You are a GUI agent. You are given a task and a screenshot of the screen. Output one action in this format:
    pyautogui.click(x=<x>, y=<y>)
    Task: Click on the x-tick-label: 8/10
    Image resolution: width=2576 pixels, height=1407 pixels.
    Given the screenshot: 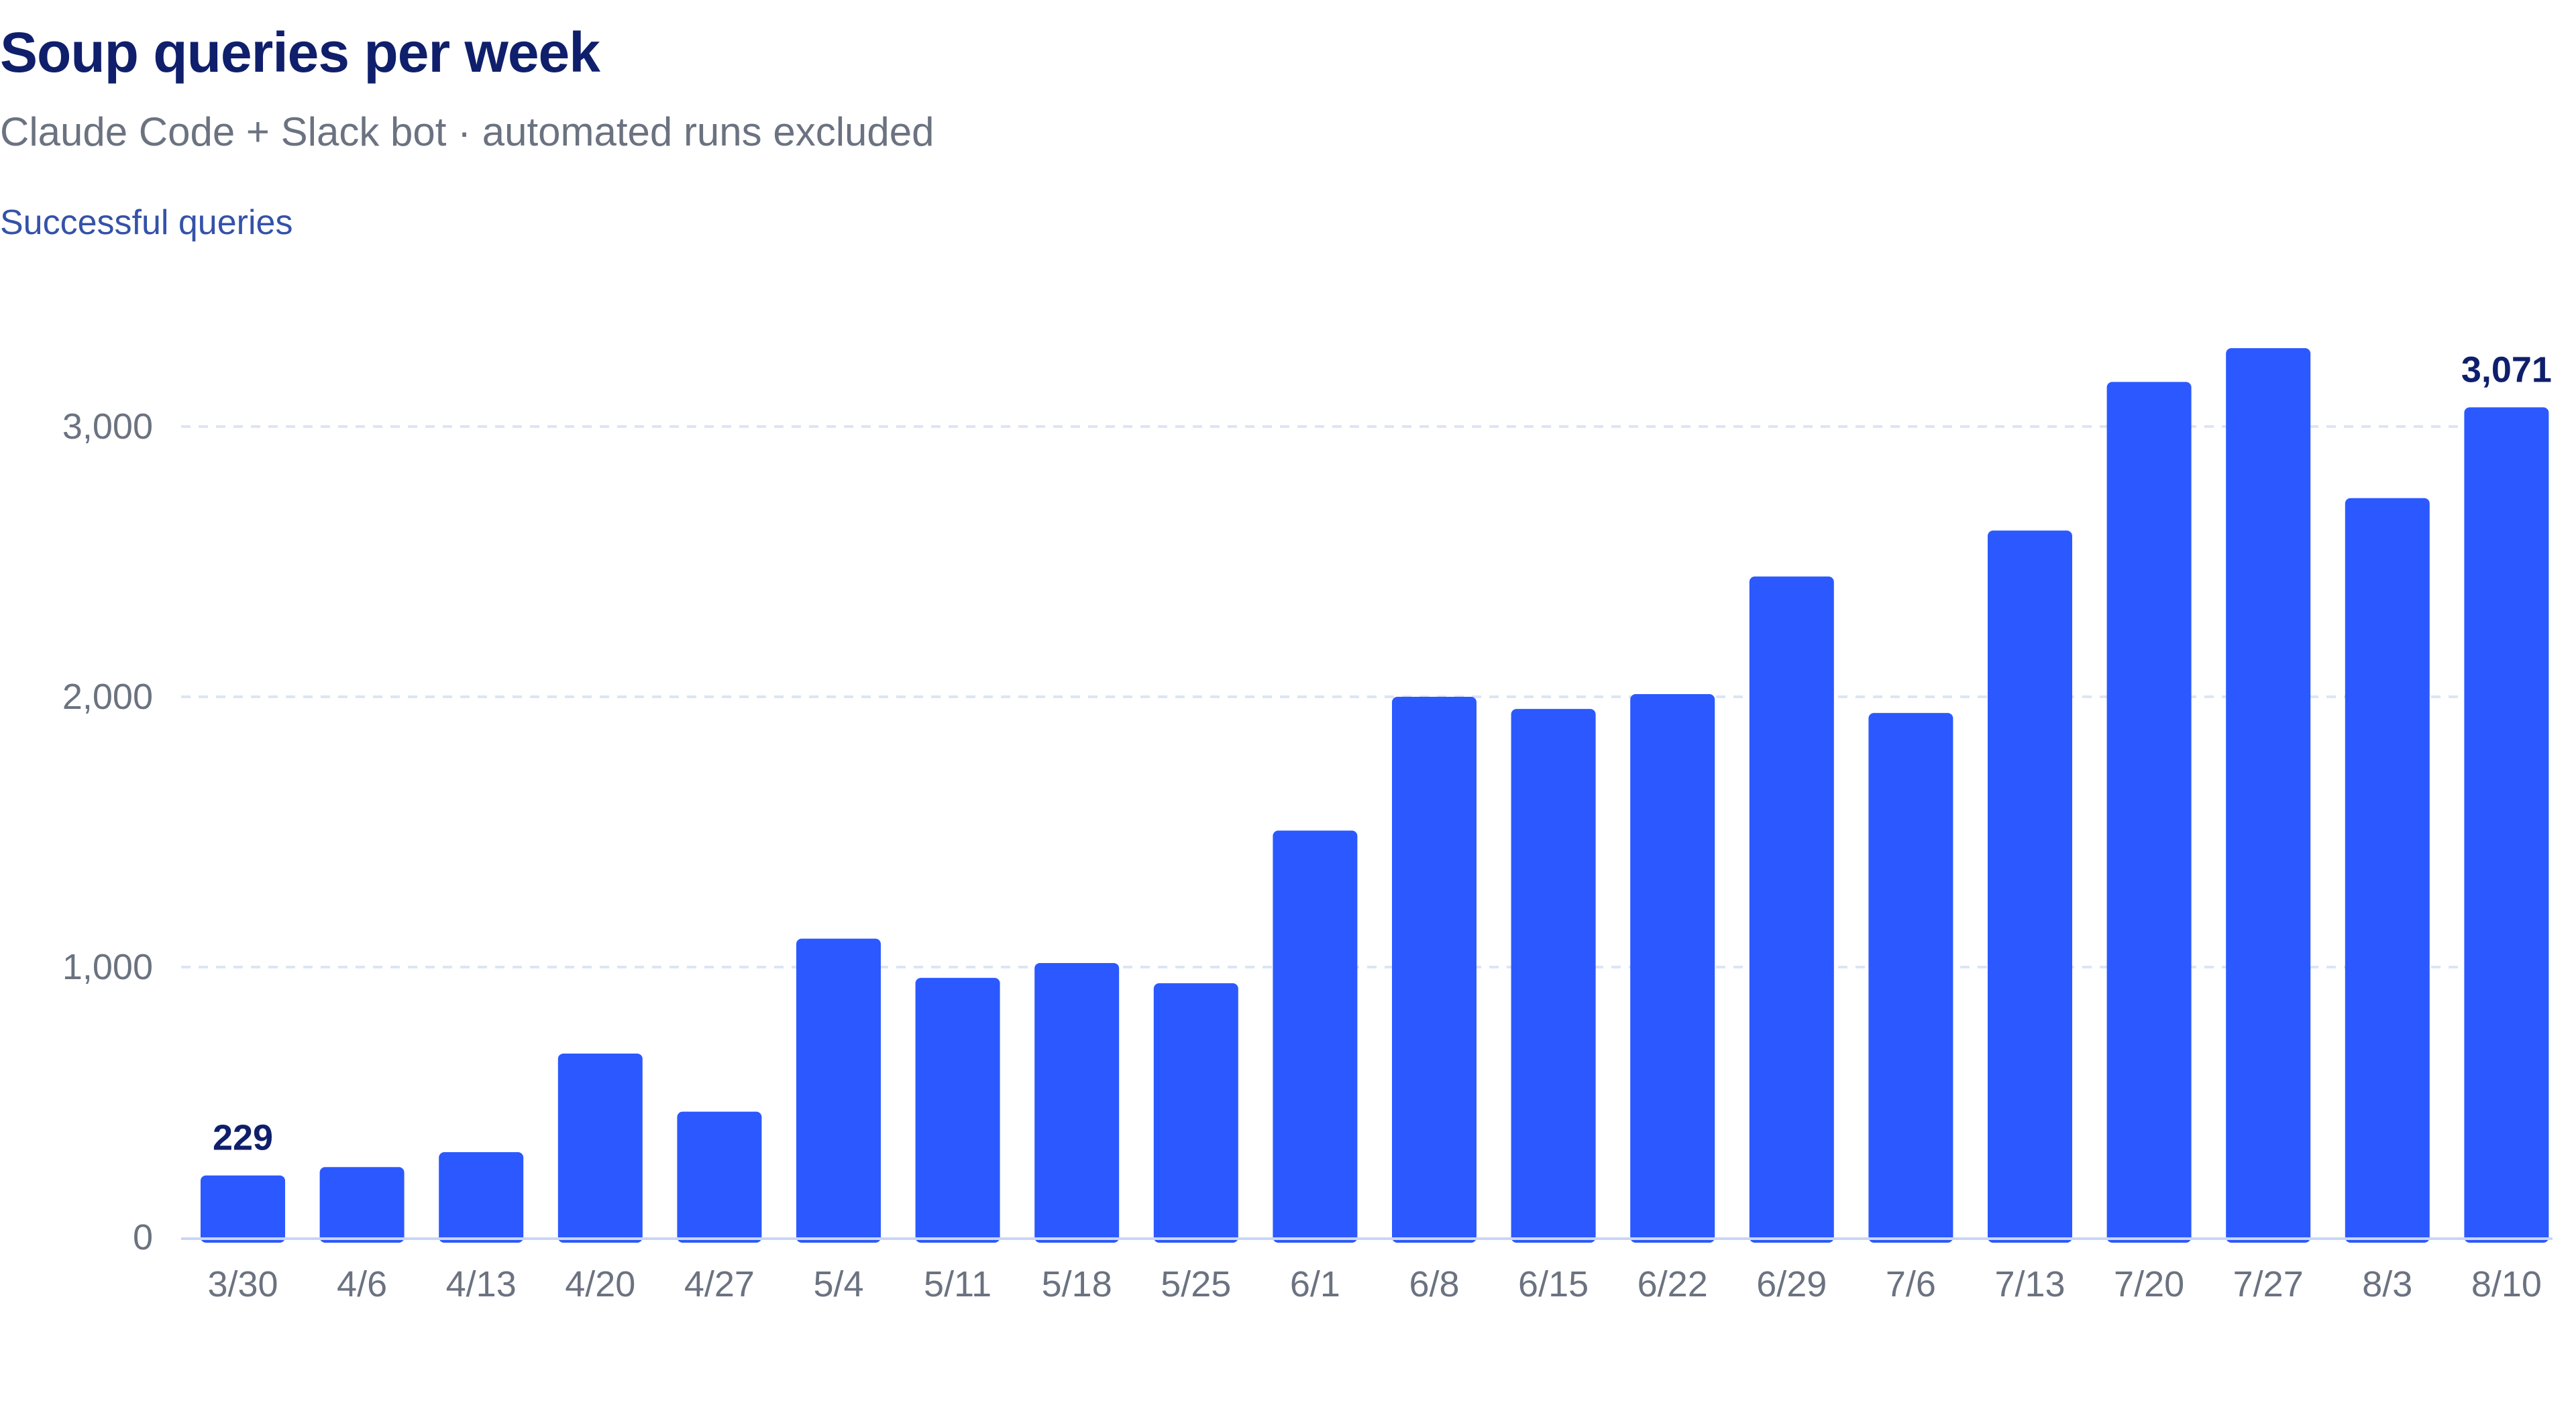 What is the action you would take?
    pyautogui.click(x=2506, y=1284)
    